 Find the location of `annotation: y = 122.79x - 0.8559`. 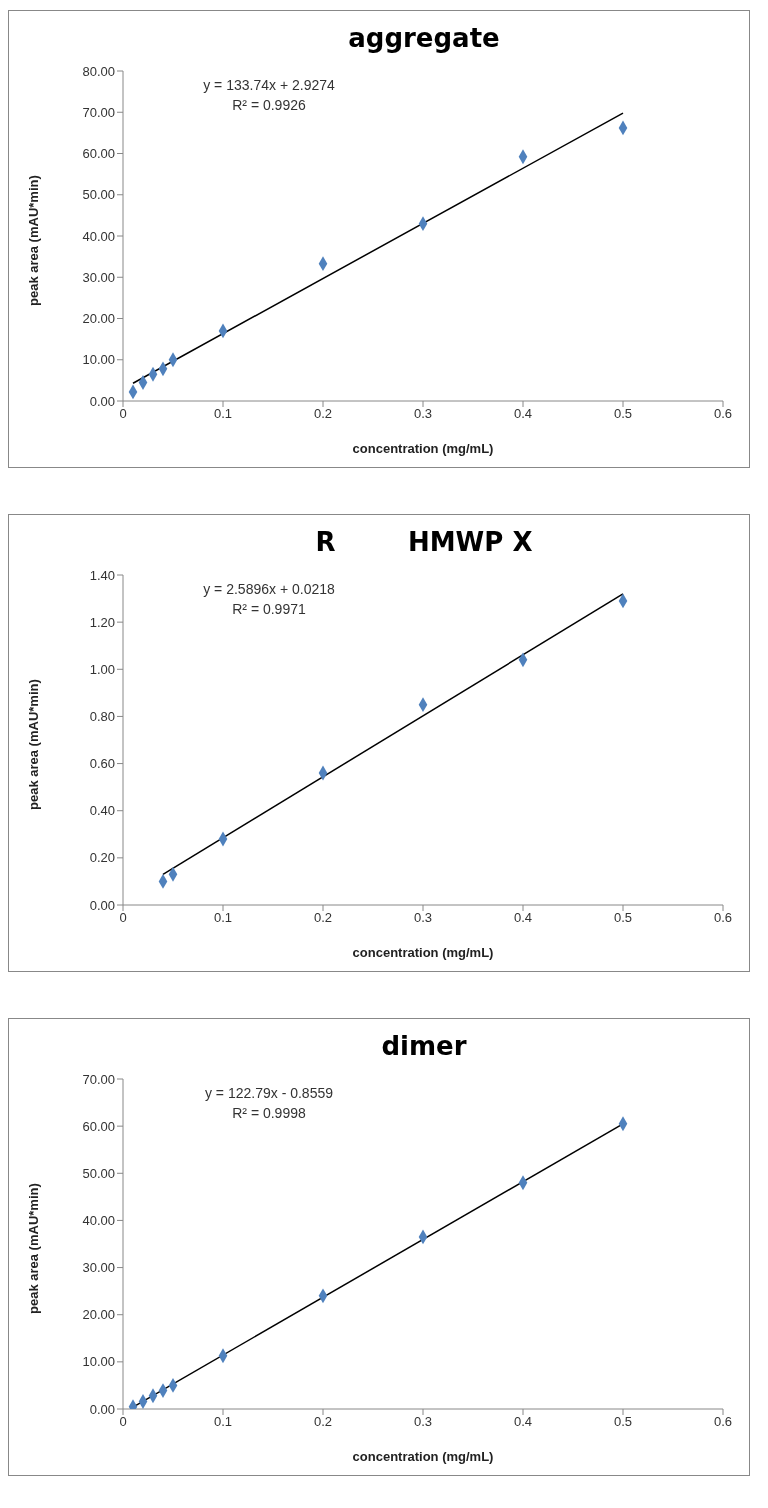

annotation: y = 122.79x - 0.8559 is located at coordinates (268, 1093).